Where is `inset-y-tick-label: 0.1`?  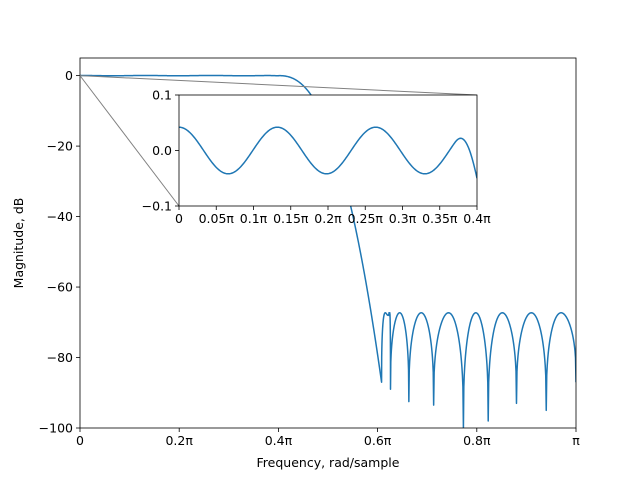
inset-y-tick-label: 0.1 is located at coordinates (162, 95).